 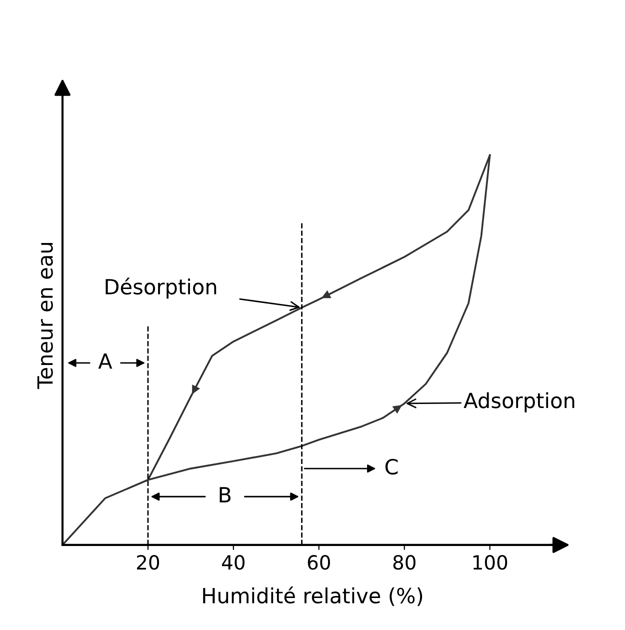 I want to click on x-tick-label: 60, so click(x=319, y=562).